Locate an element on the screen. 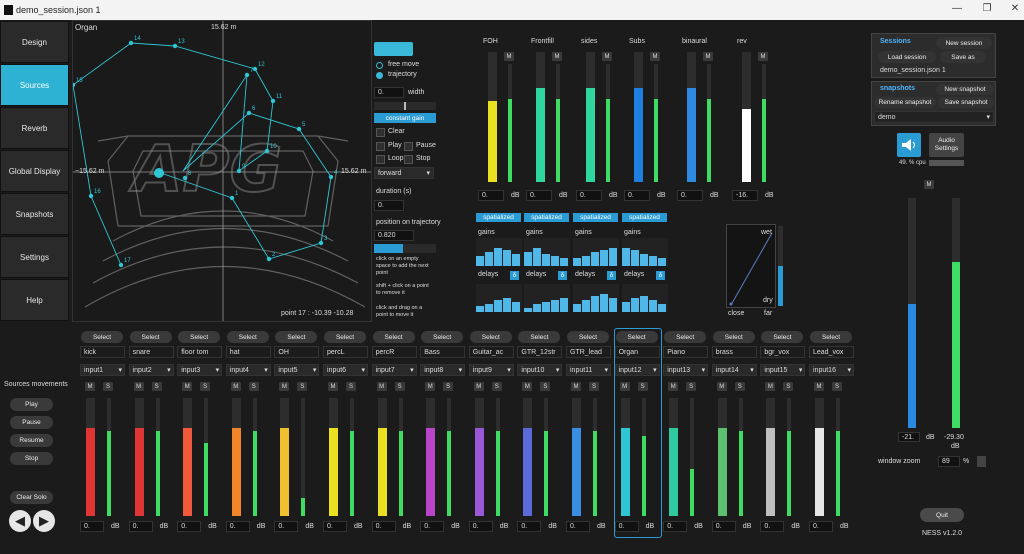 The image size is (1024, 554). width-field: 0. is located at coordinates (389, 92).